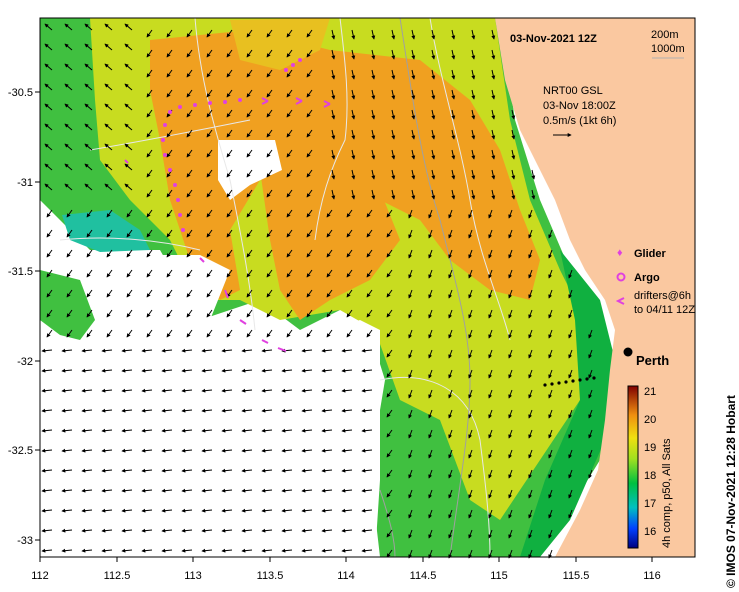 The image size is (739, 592). Describe the element at coordinates (665, 35) in the screenshot. I see `depth-legend-200m: 200m` at that location.